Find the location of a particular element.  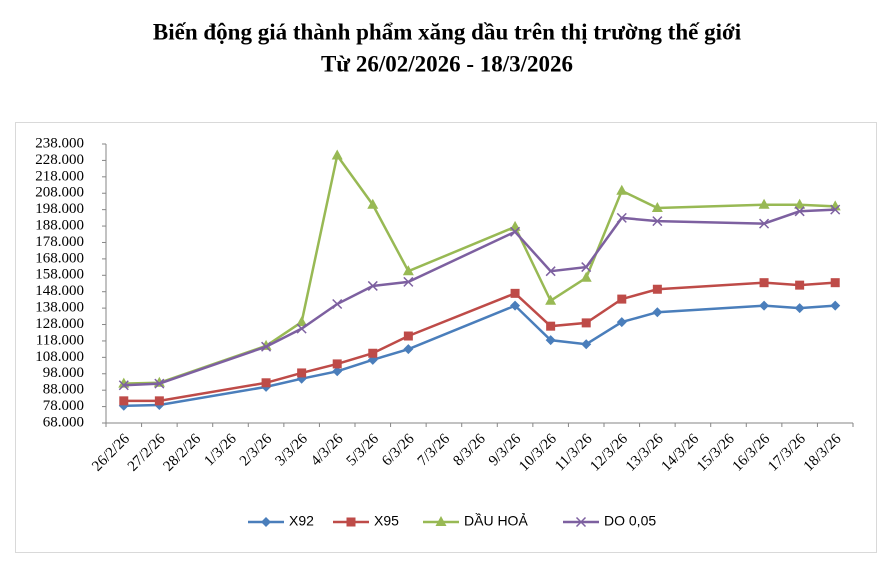

y-tick-label: 238.000 is located at coordinates (59, 143).